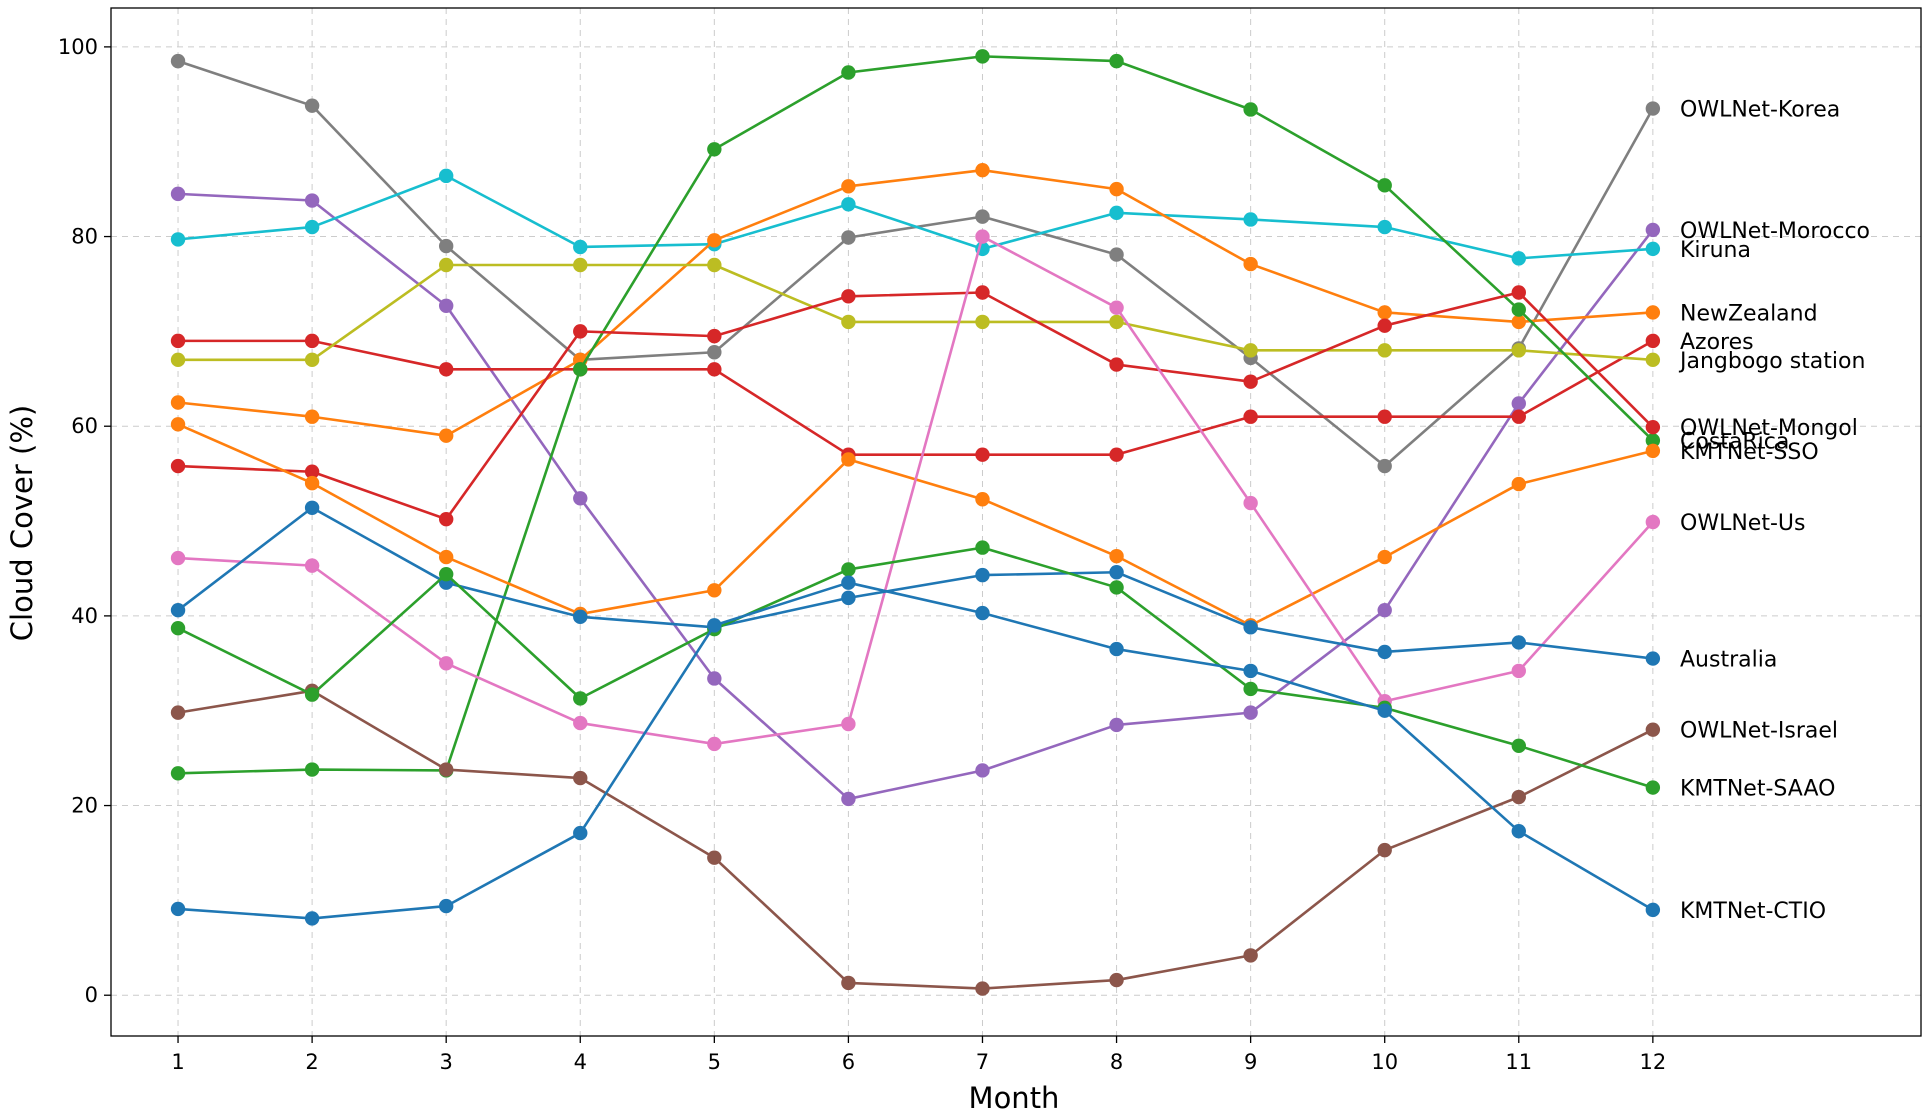  Describe the element at coordinates (91, 995) in the screenshot. I see `y-tick-label: 0` at that location.